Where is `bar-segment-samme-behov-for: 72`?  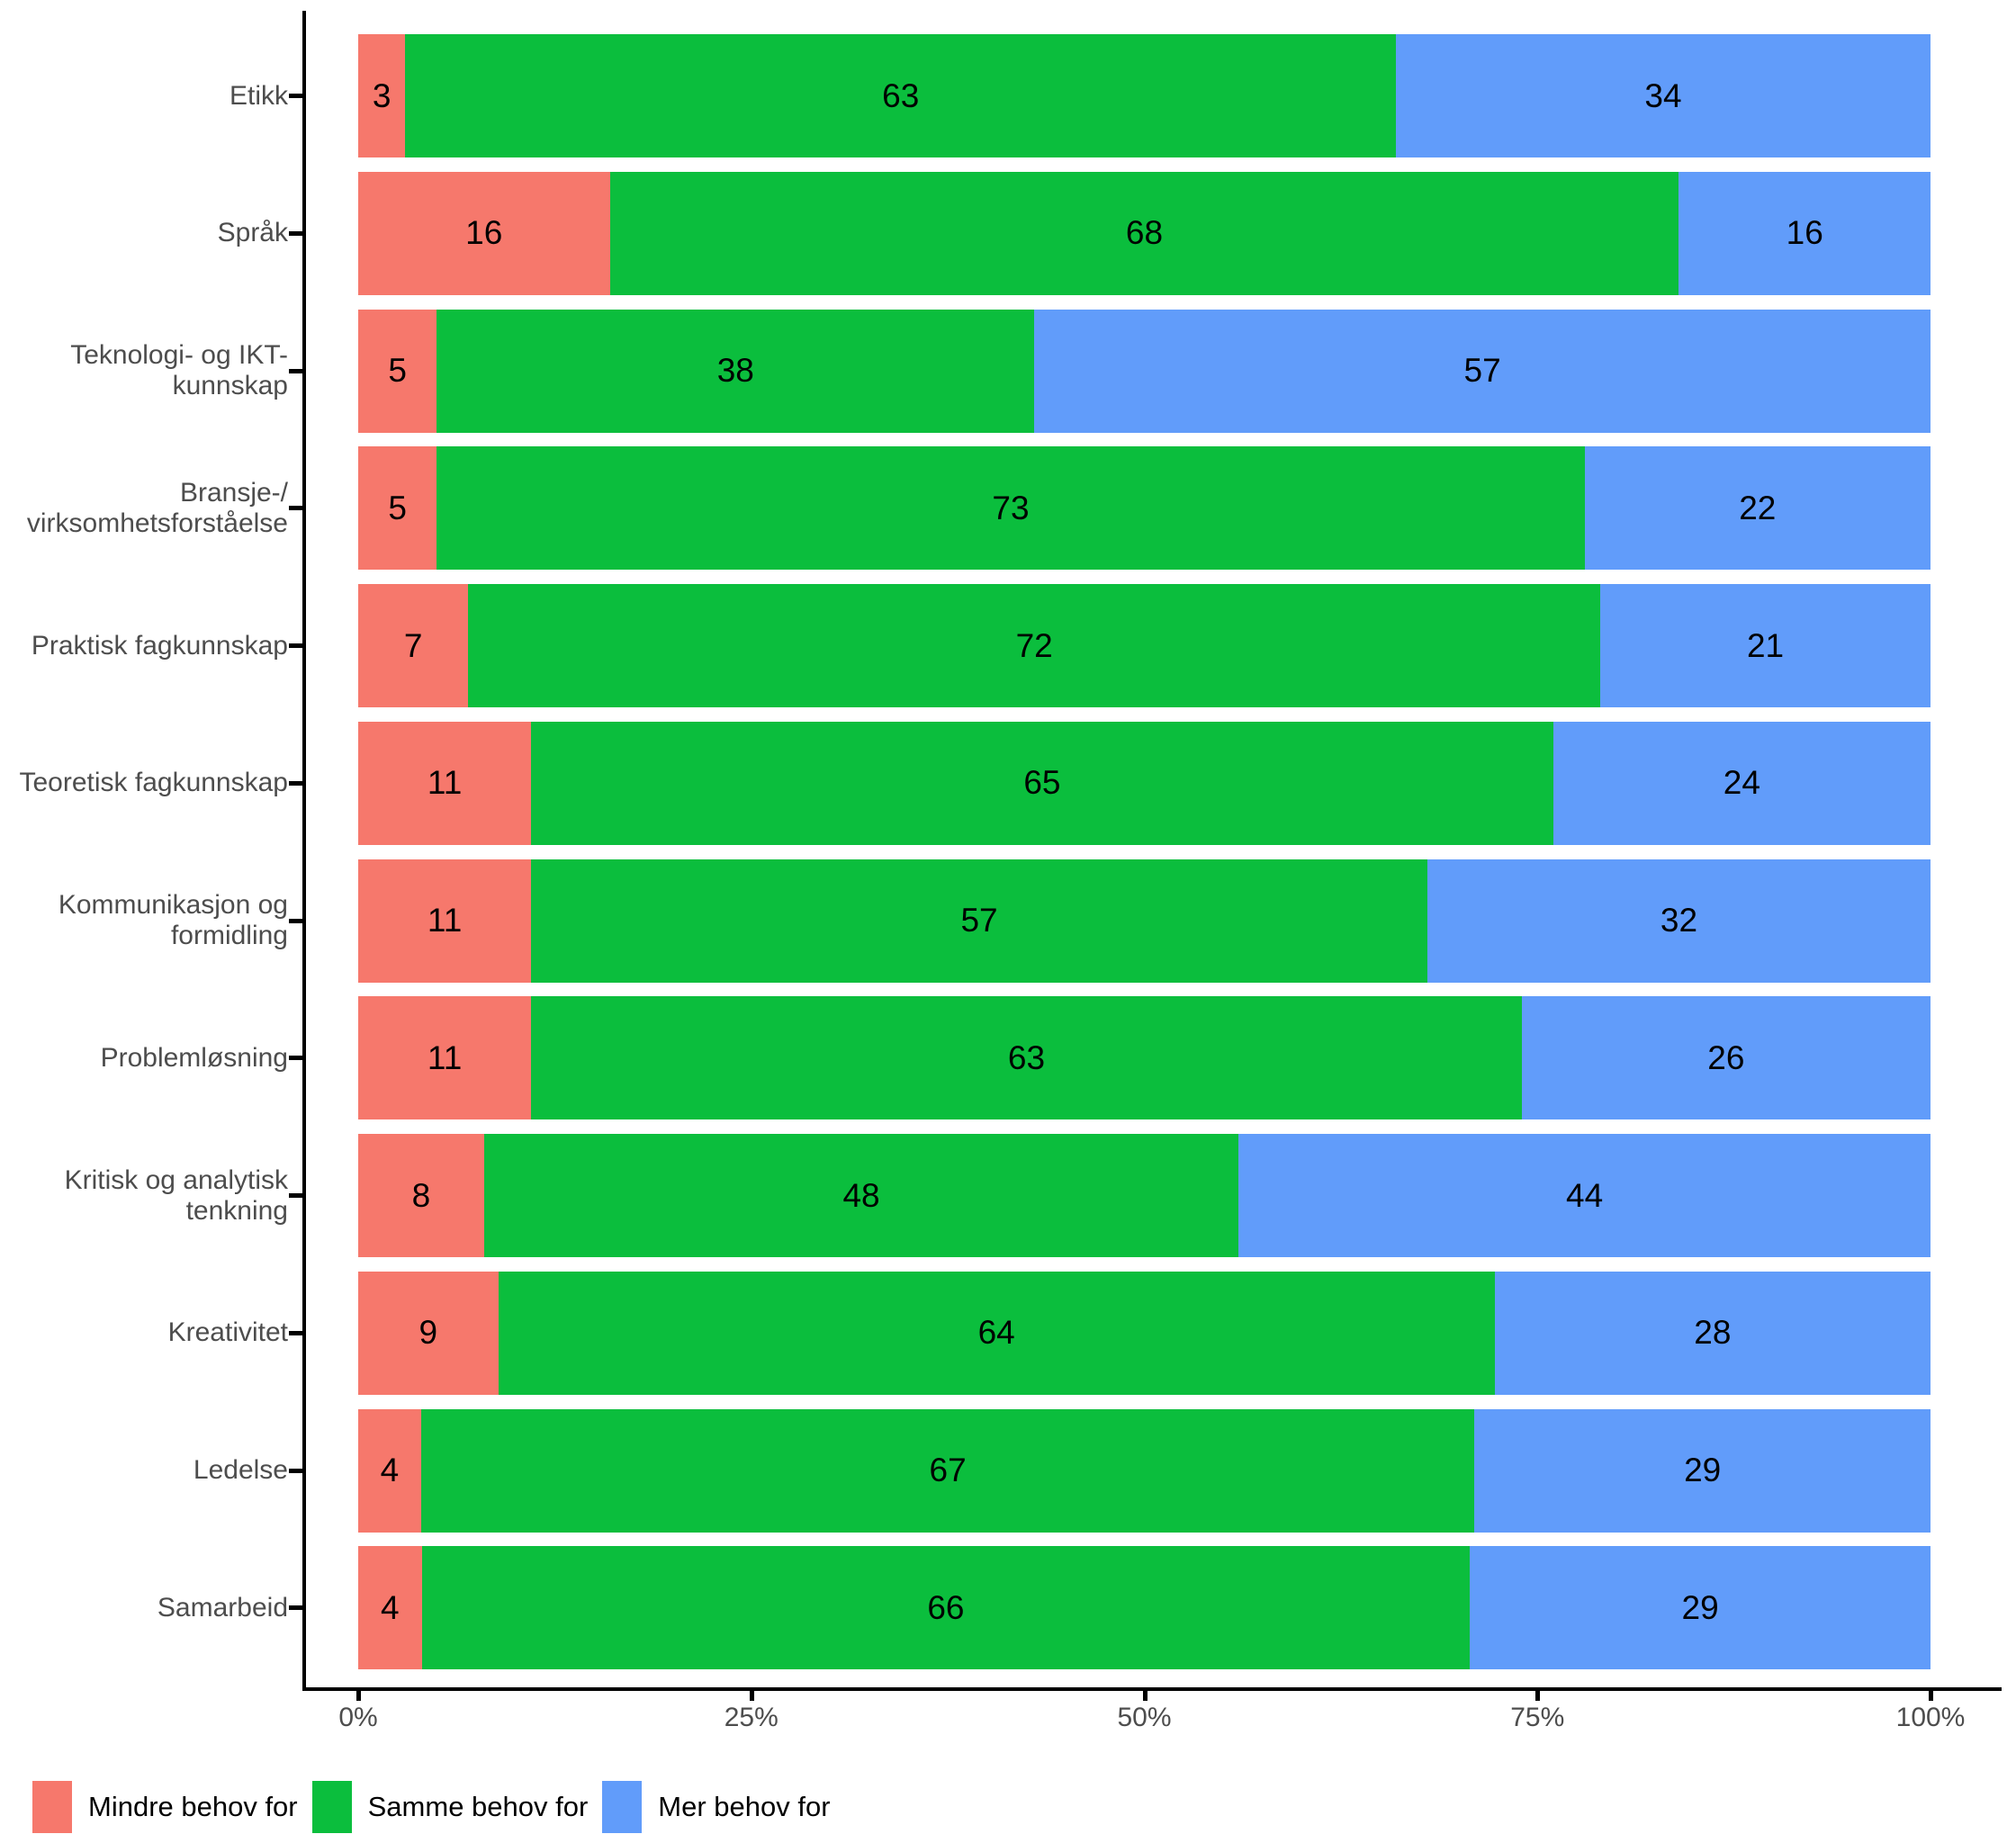 bar-segment-samme-behov-for: 72 is located at coordinates (1035, 645).